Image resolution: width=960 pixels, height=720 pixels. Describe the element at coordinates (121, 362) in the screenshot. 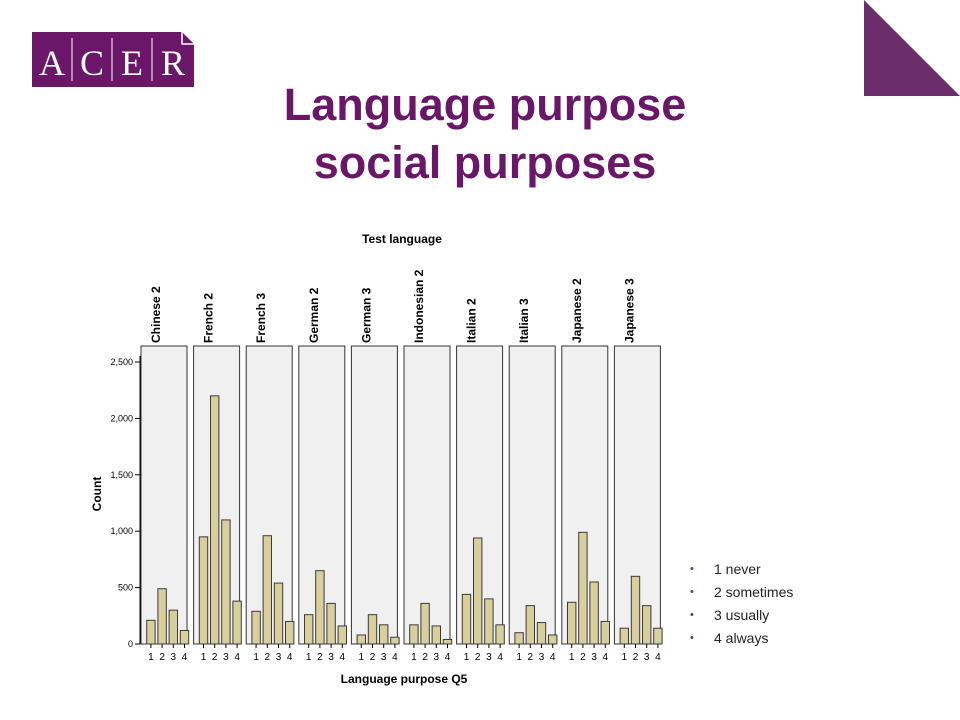

I see `y-tick-label: 2,500` at that location.